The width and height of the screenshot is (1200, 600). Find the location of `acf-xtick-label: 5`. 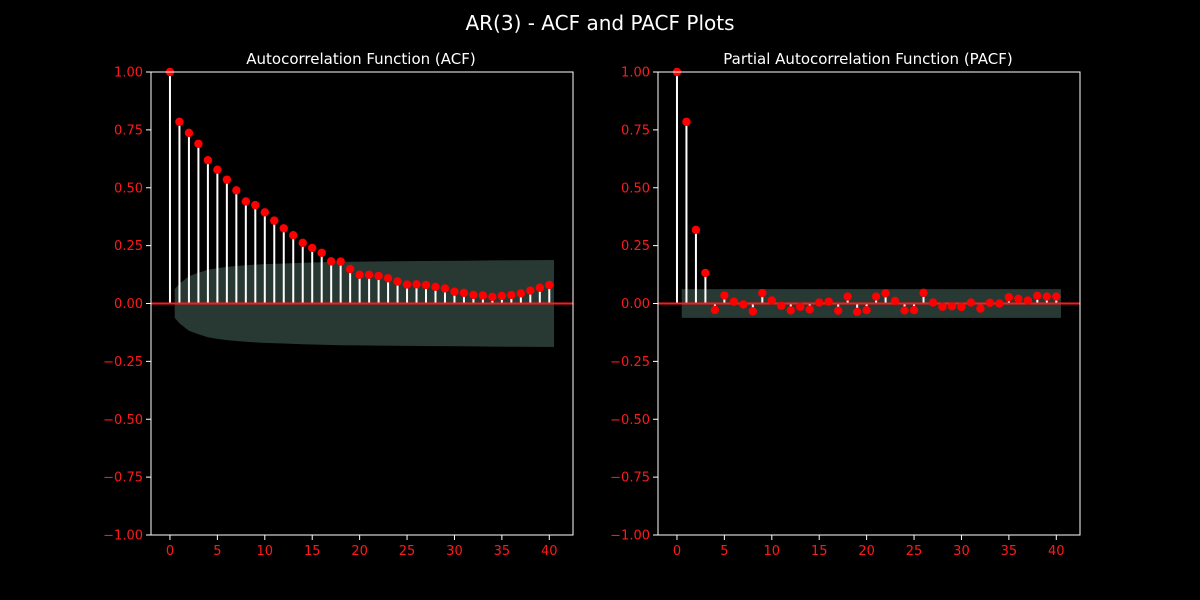

acf-xtick-label: 5 is located at coordinates (217, 551).